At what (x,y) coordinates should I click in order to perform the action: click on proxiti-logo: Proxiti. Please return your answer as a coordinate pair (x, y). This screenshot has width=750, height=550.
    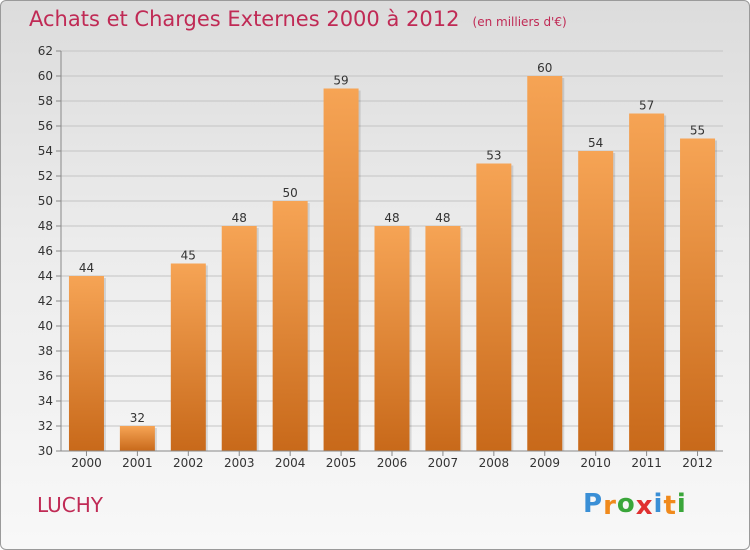
    Looking at the image, I should click on (635, 505).